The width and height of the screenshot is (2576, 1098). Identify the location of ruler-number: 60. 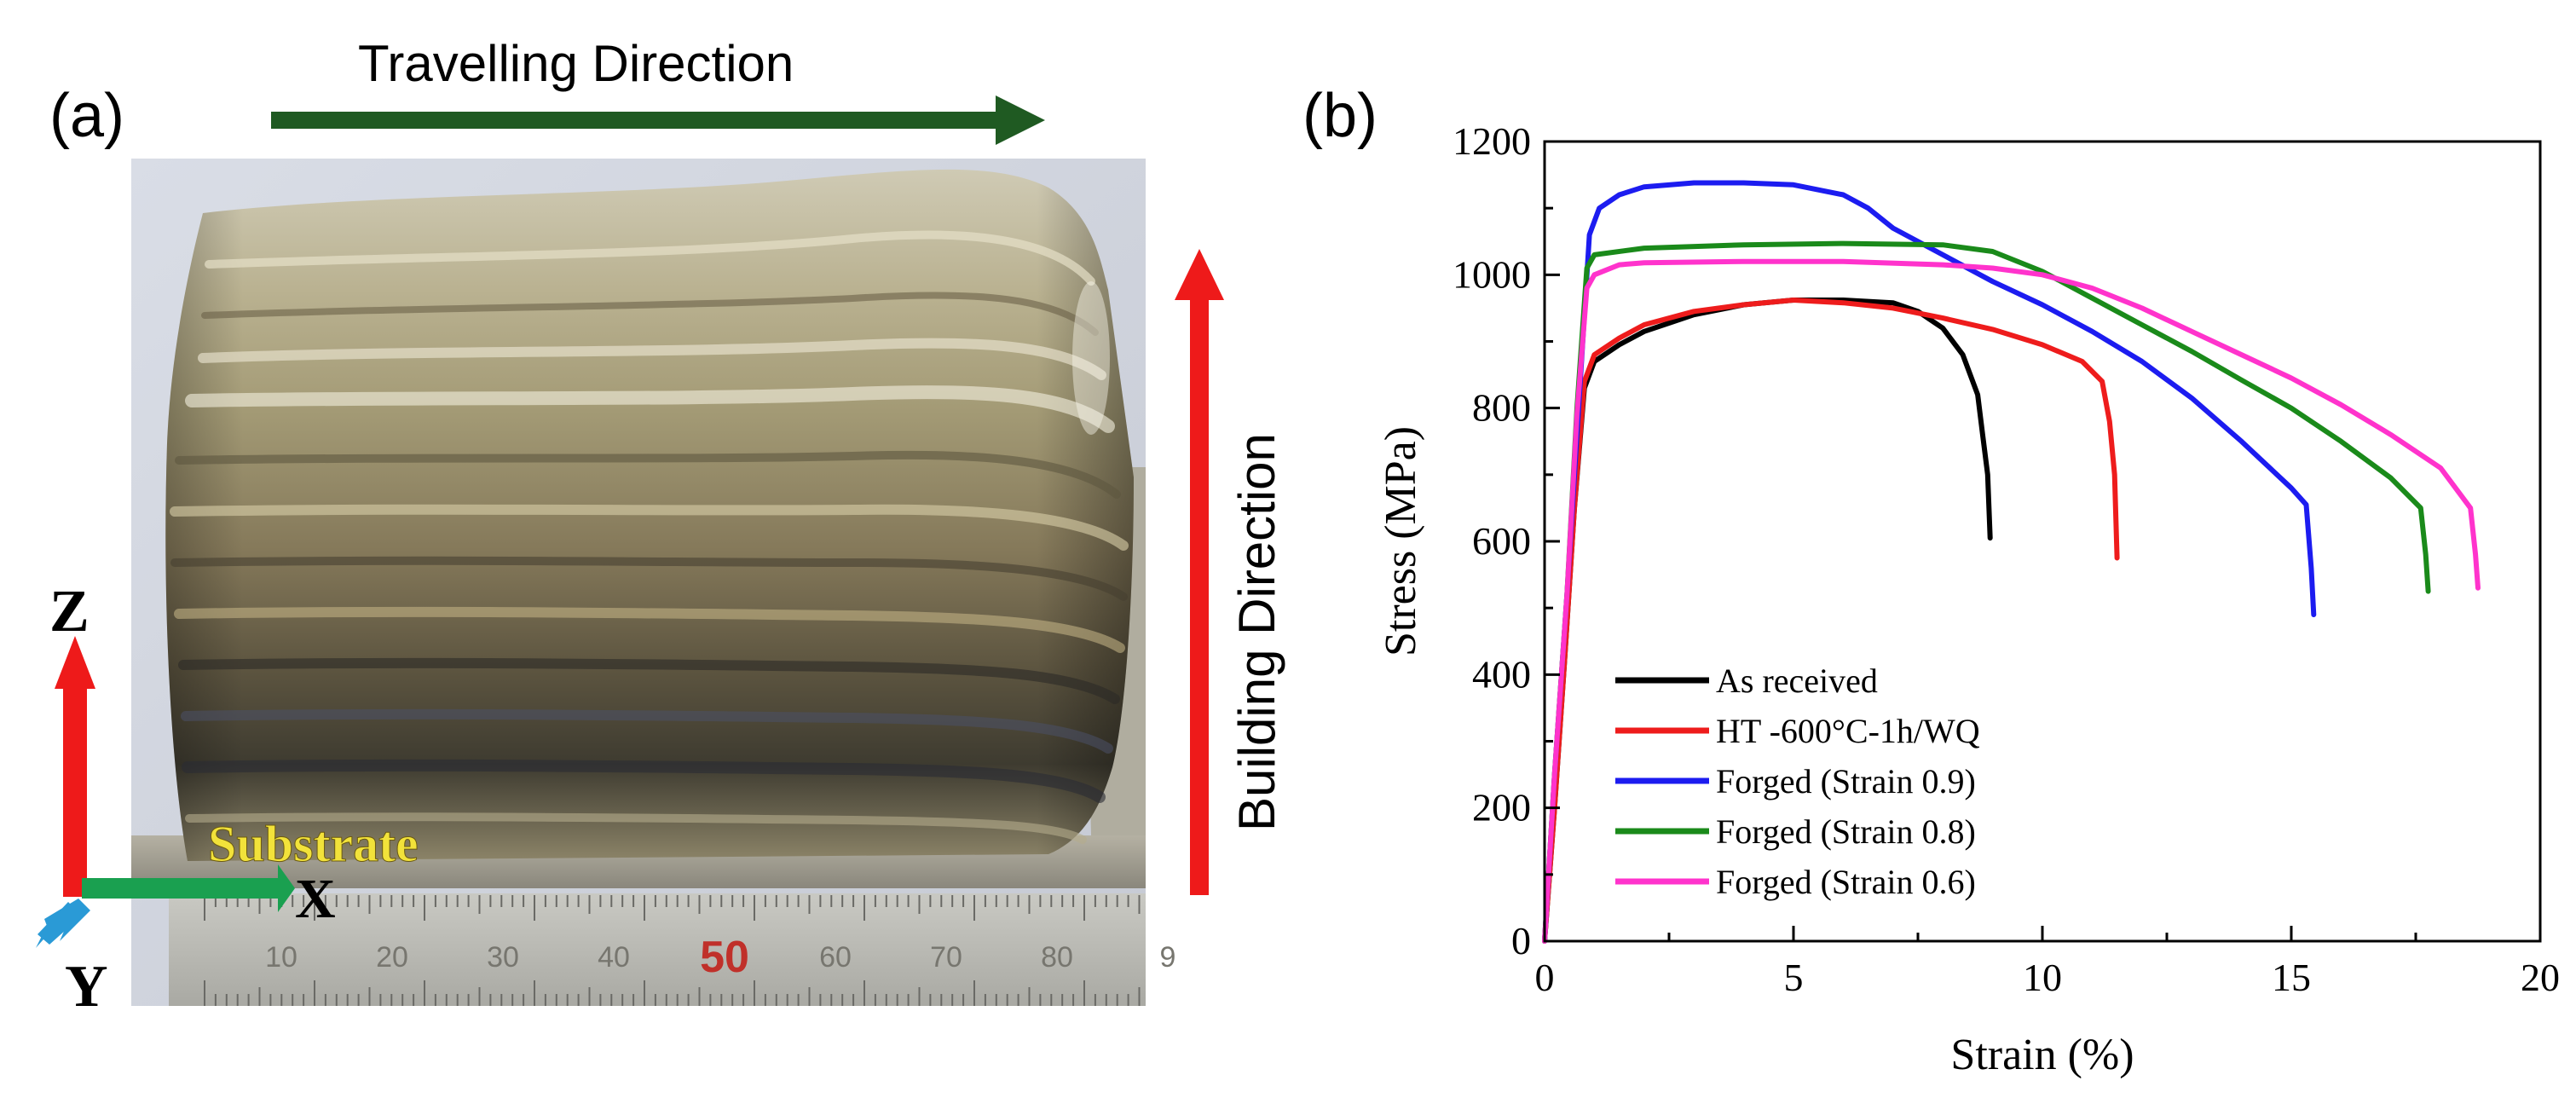
(835, 957).